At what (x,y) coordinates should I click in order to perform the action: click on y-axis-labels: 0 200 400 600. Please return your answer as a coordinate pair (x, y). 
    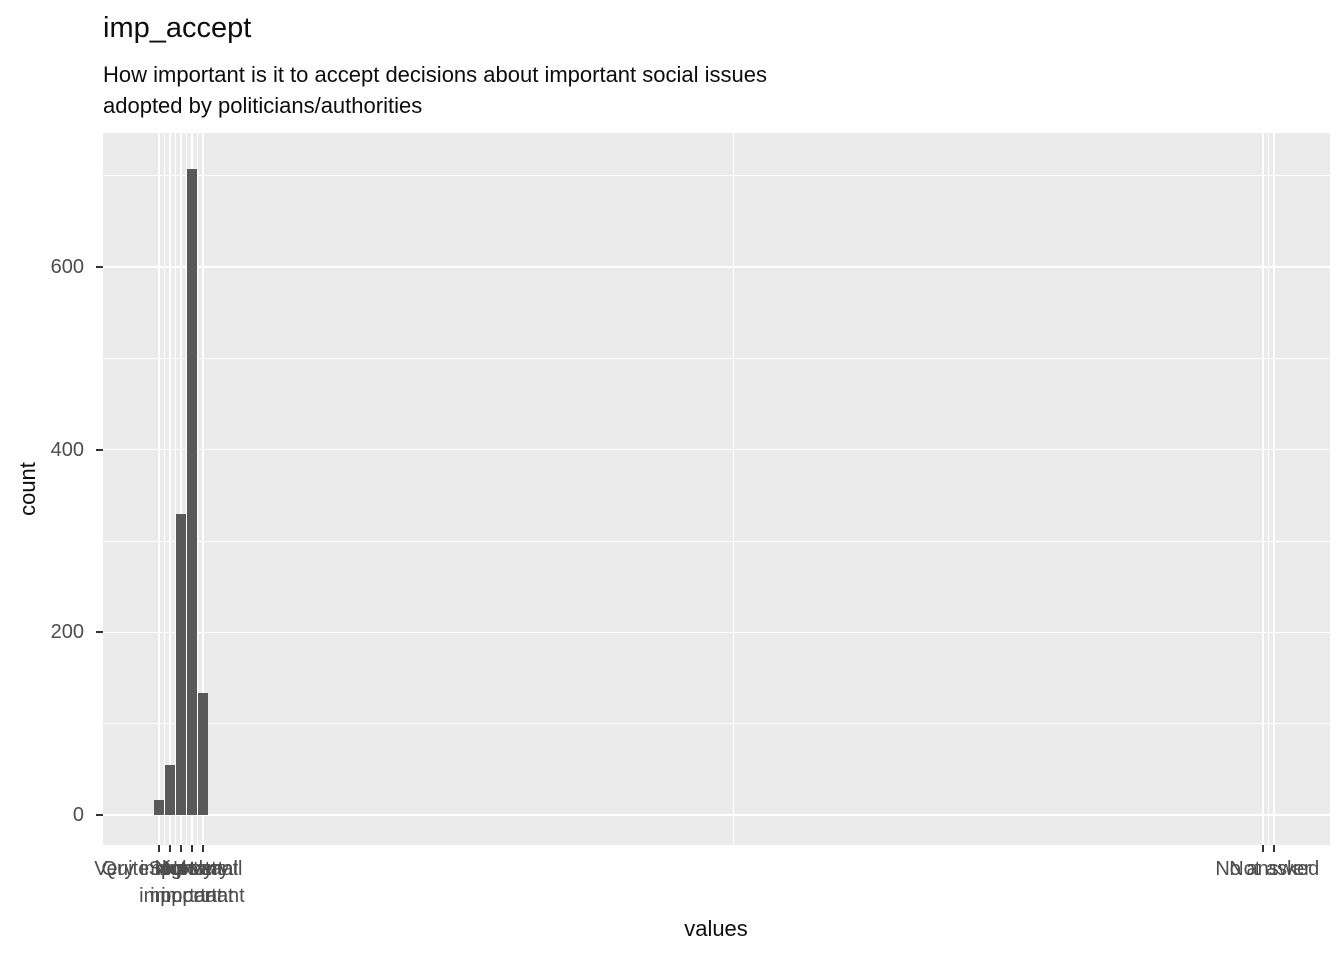
    Looking at the image, I should click on (48, 489).